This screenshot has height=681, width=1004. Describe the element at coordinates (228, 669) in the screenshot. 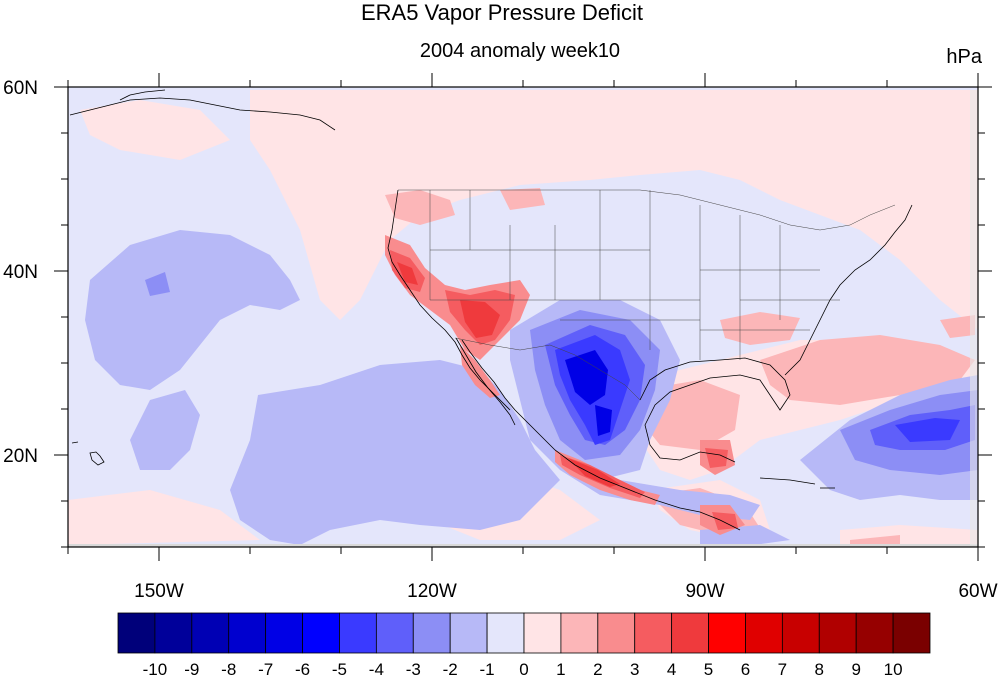

I see `colorbar-label: -8` at that location.